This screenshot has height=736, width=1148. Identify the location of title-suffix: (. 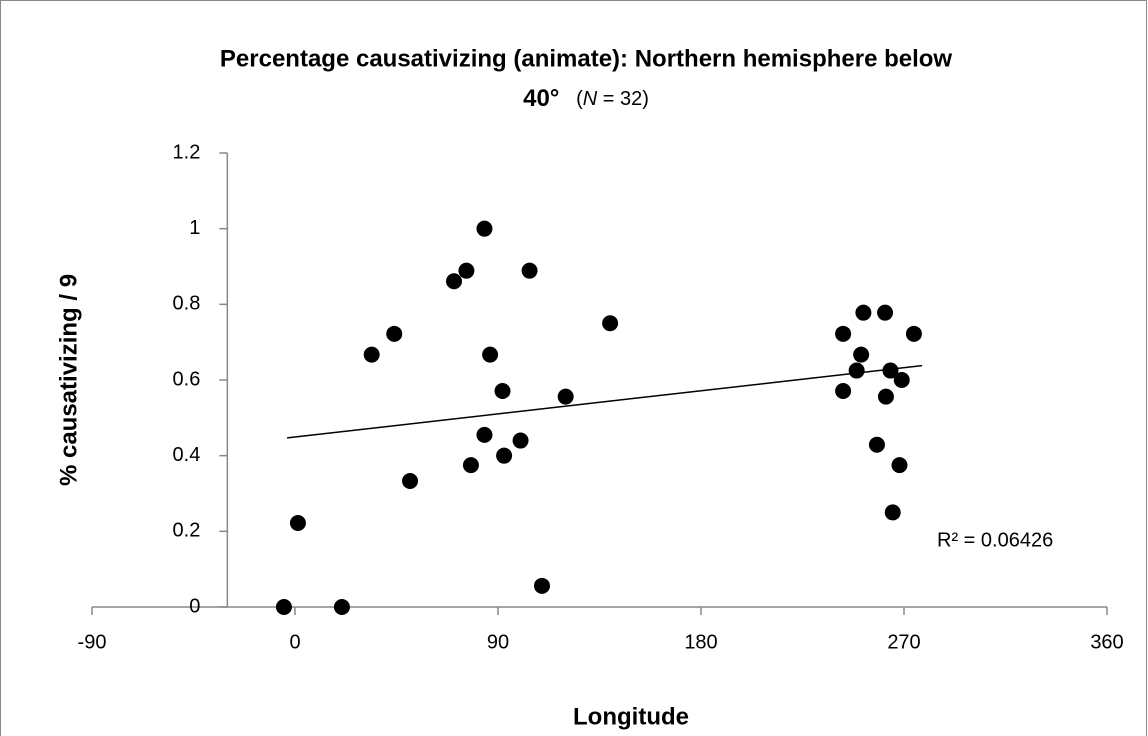
(579, 99).